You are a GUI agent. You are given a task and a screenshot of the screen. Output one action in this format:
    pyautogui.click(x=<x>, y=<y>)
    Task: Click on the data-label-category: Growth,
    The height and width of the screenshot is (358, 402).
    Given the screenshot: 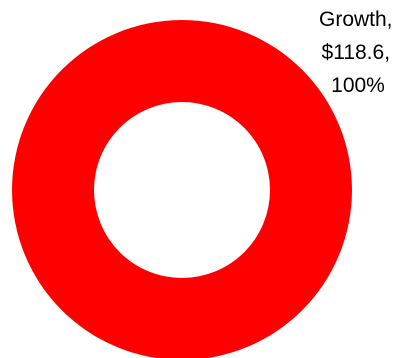 What is the action you would take?
    pyautogui.click(x=356, y=19)
    